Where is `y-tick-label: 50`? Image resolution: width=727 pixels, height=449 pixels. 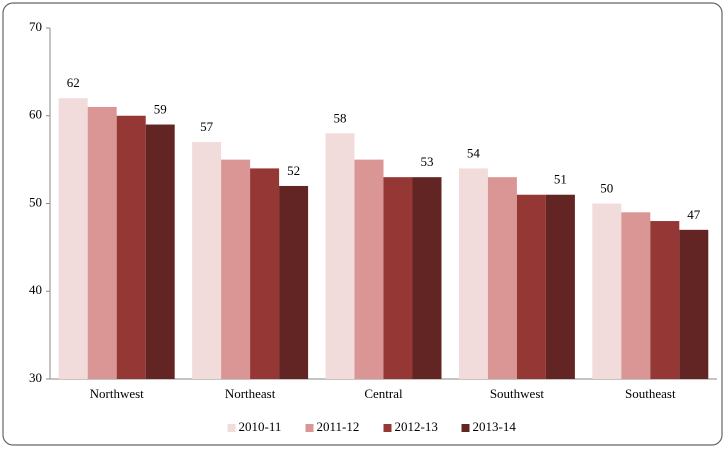 y-tick-label: 50 is located at coordinates (35, 201).